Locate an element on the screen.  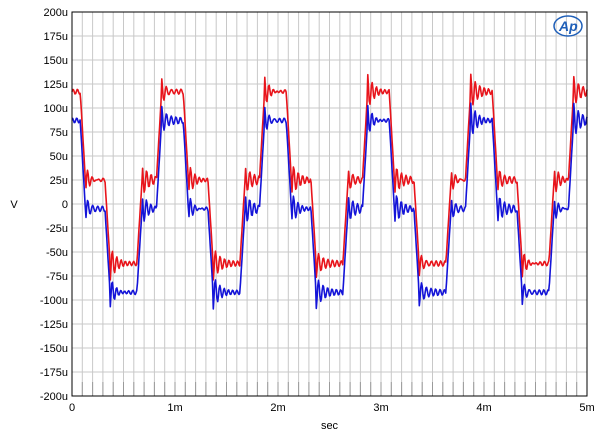
y-tick-label: -125u is located at coordinates (54, 325).